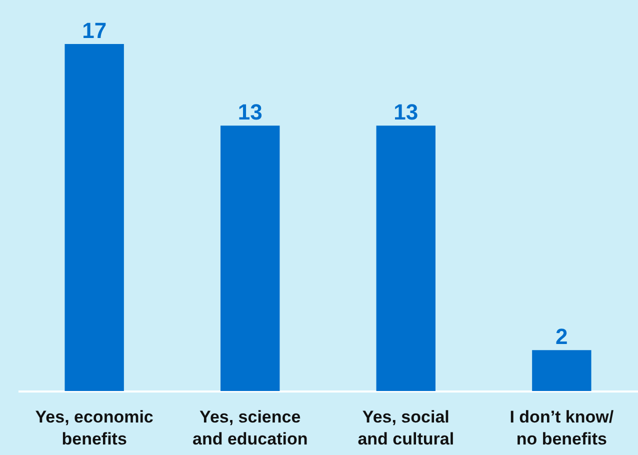 This screenshot has width=638, height=455. I want to click on data-label: 2, so click(562, 337).